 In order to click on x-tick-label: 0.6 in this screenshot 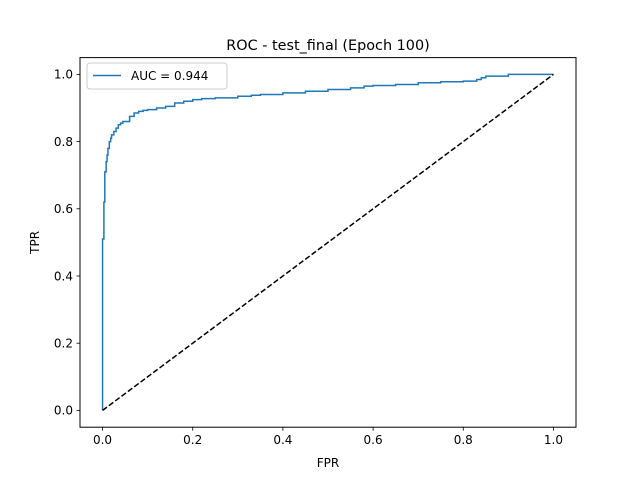, I will do `click(373, 440)`.